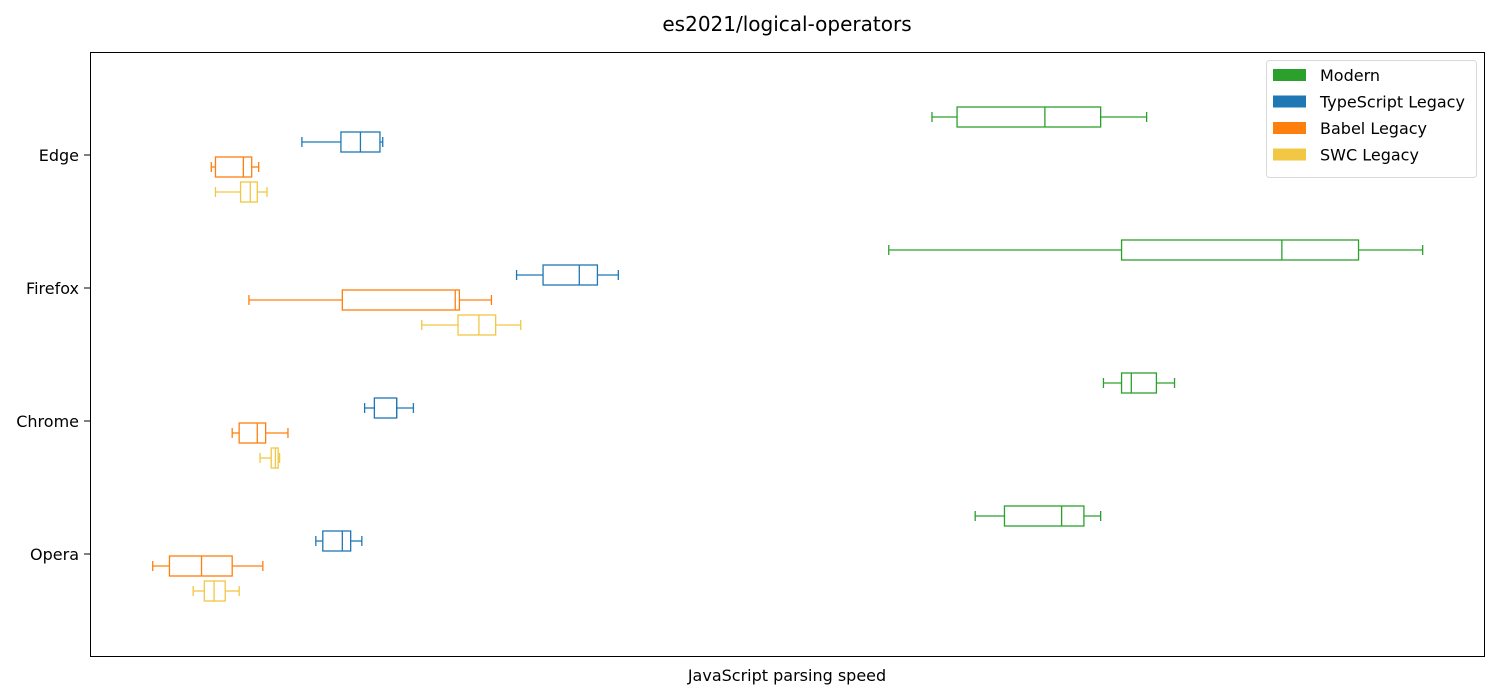 The width and height of the screenshot is (1500, 700). I want to click on y-tick-label: Edge, so click(59, 155).